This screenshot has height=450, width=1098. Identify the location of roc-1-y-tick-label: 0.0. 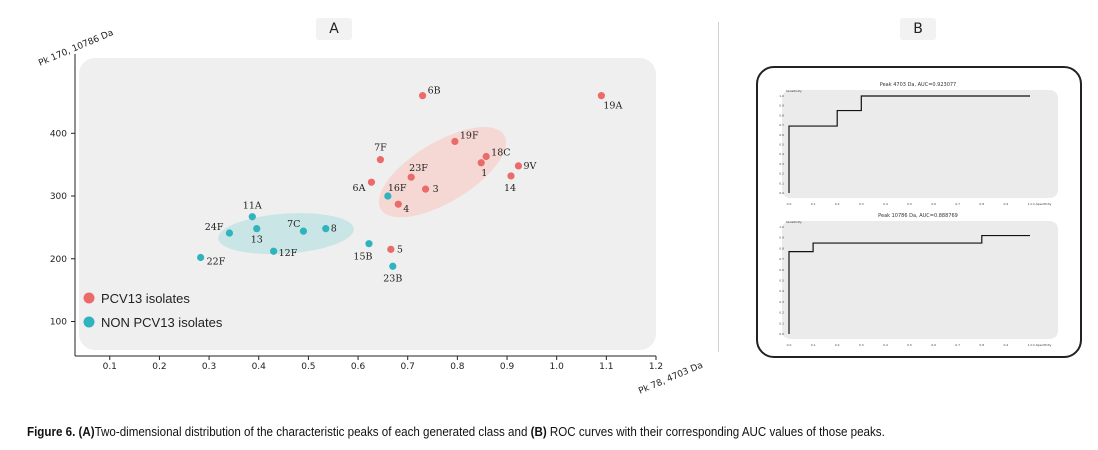
(781, 193).